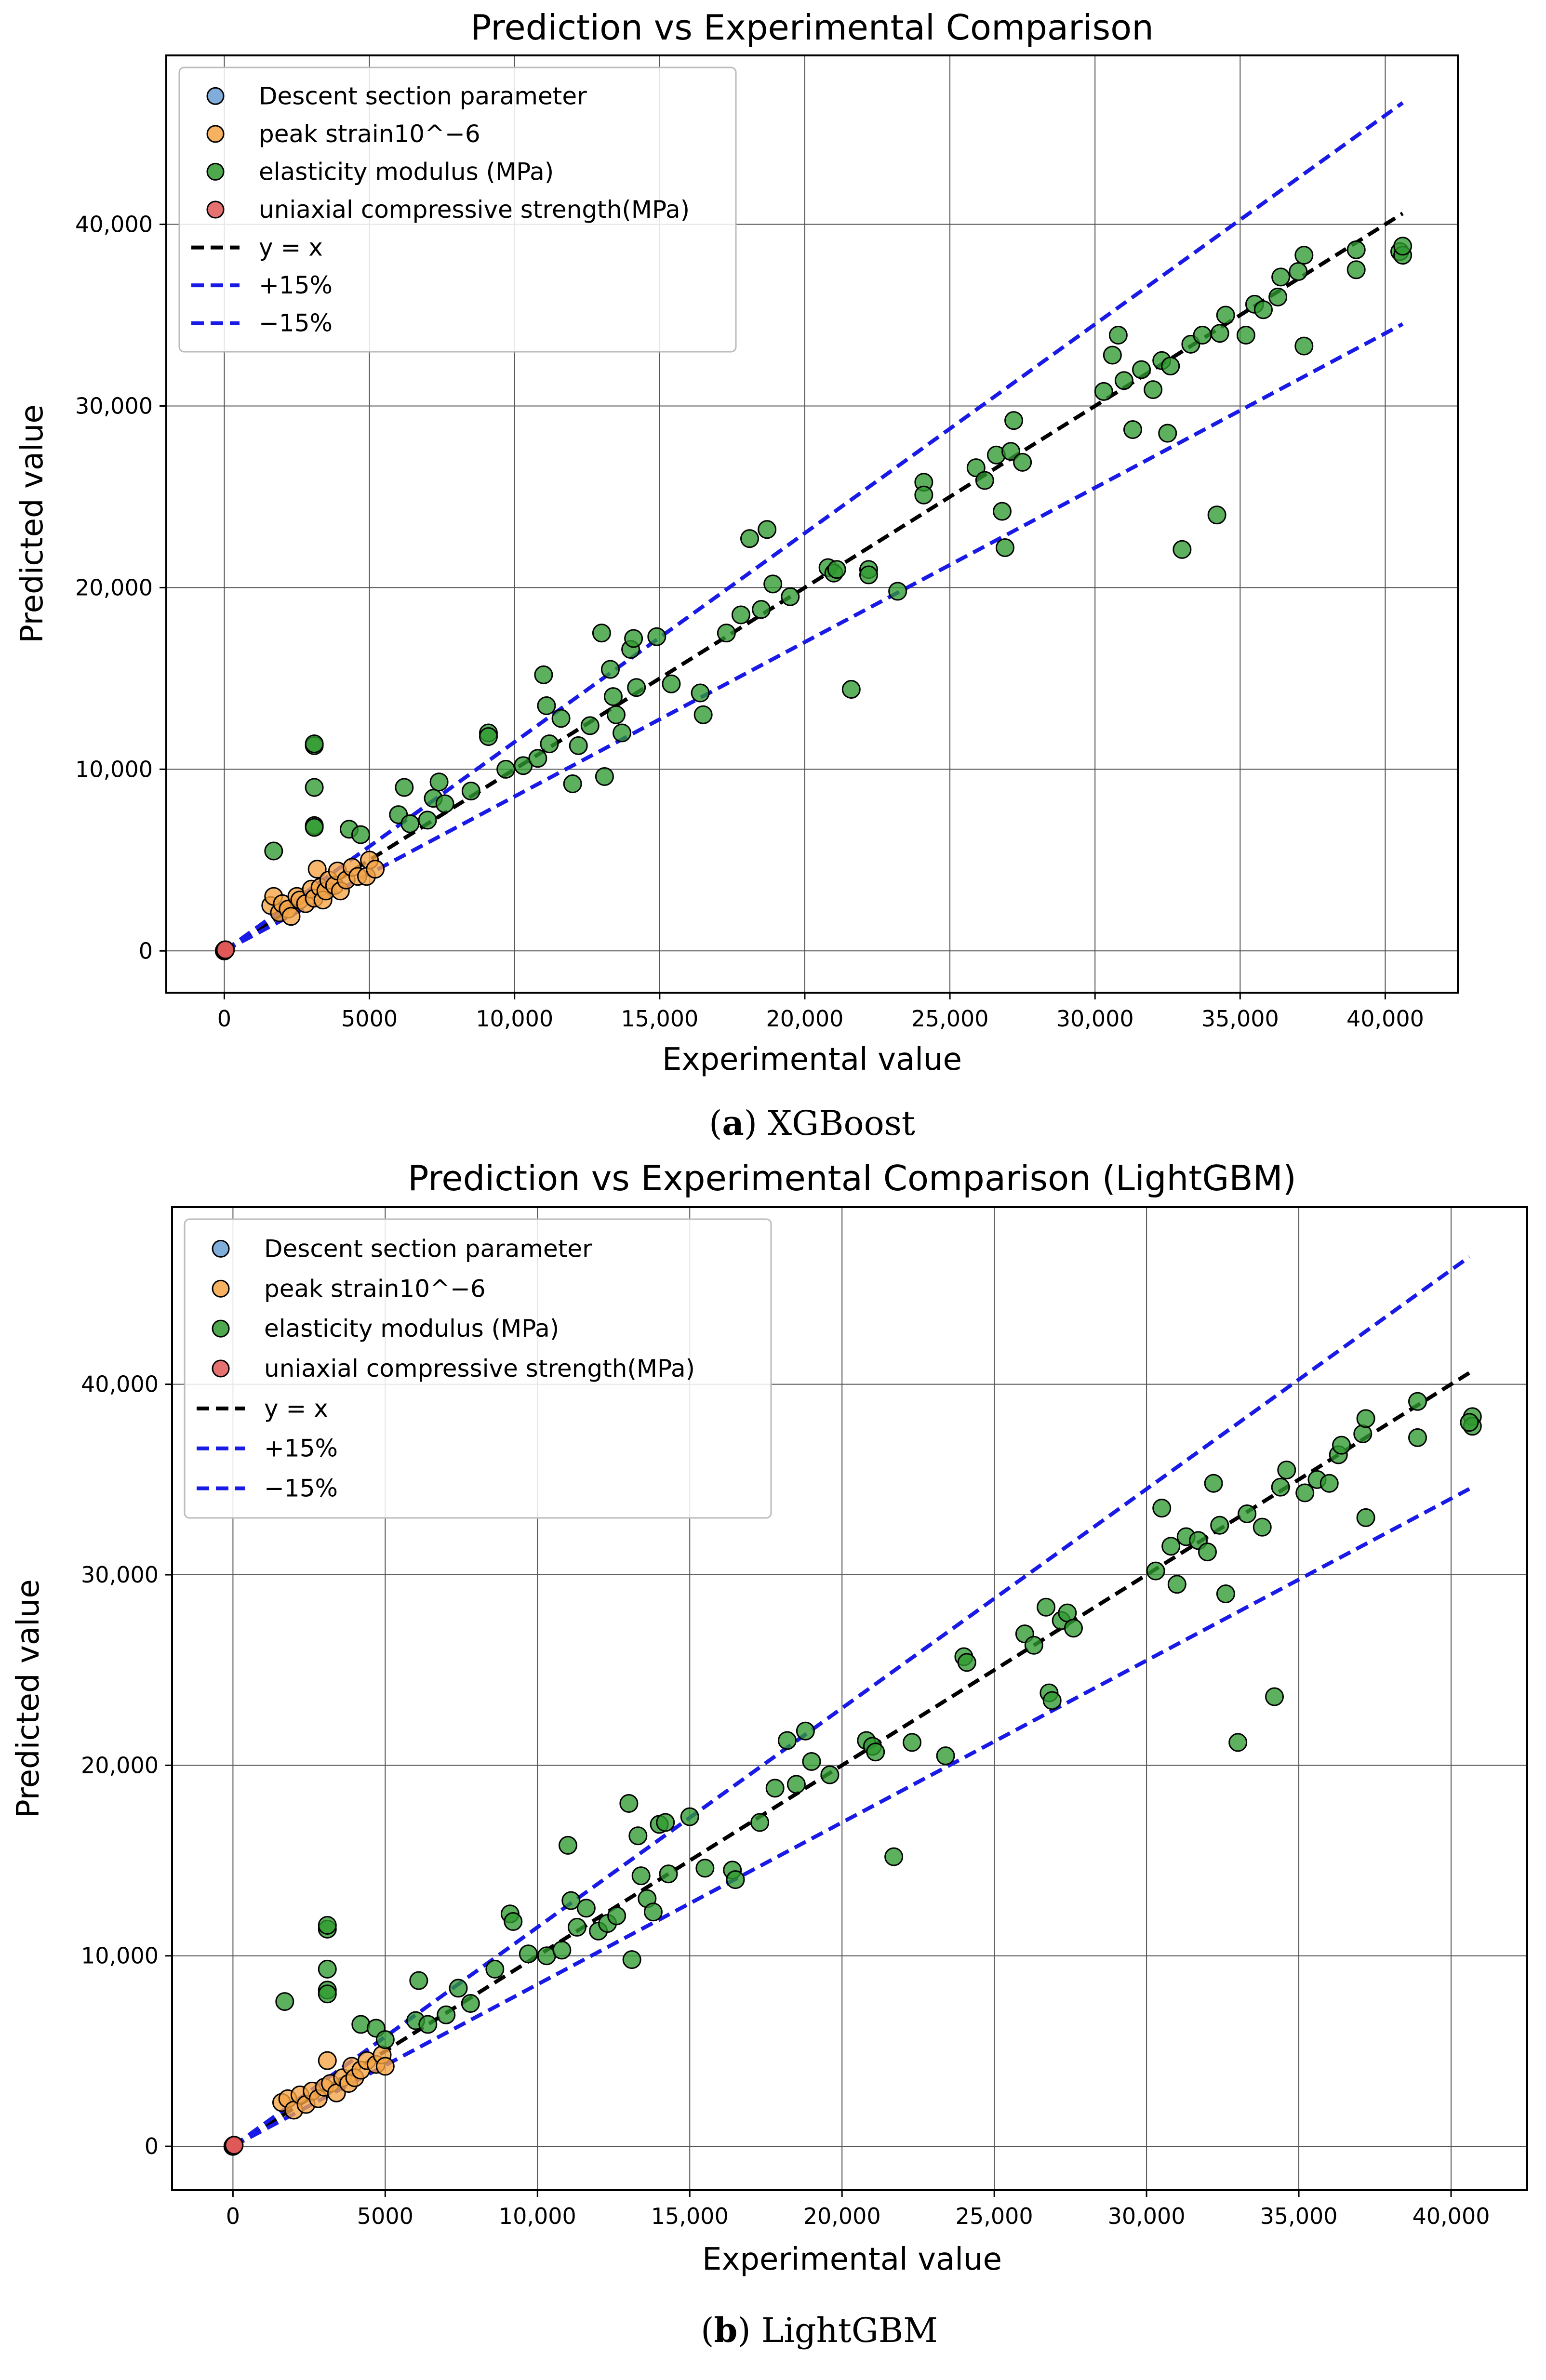 This screenshot has width=1546, height=2380. Describe the element at coordinates (716, 1123) in the screenshot. I see `caption-open: (` at that location.